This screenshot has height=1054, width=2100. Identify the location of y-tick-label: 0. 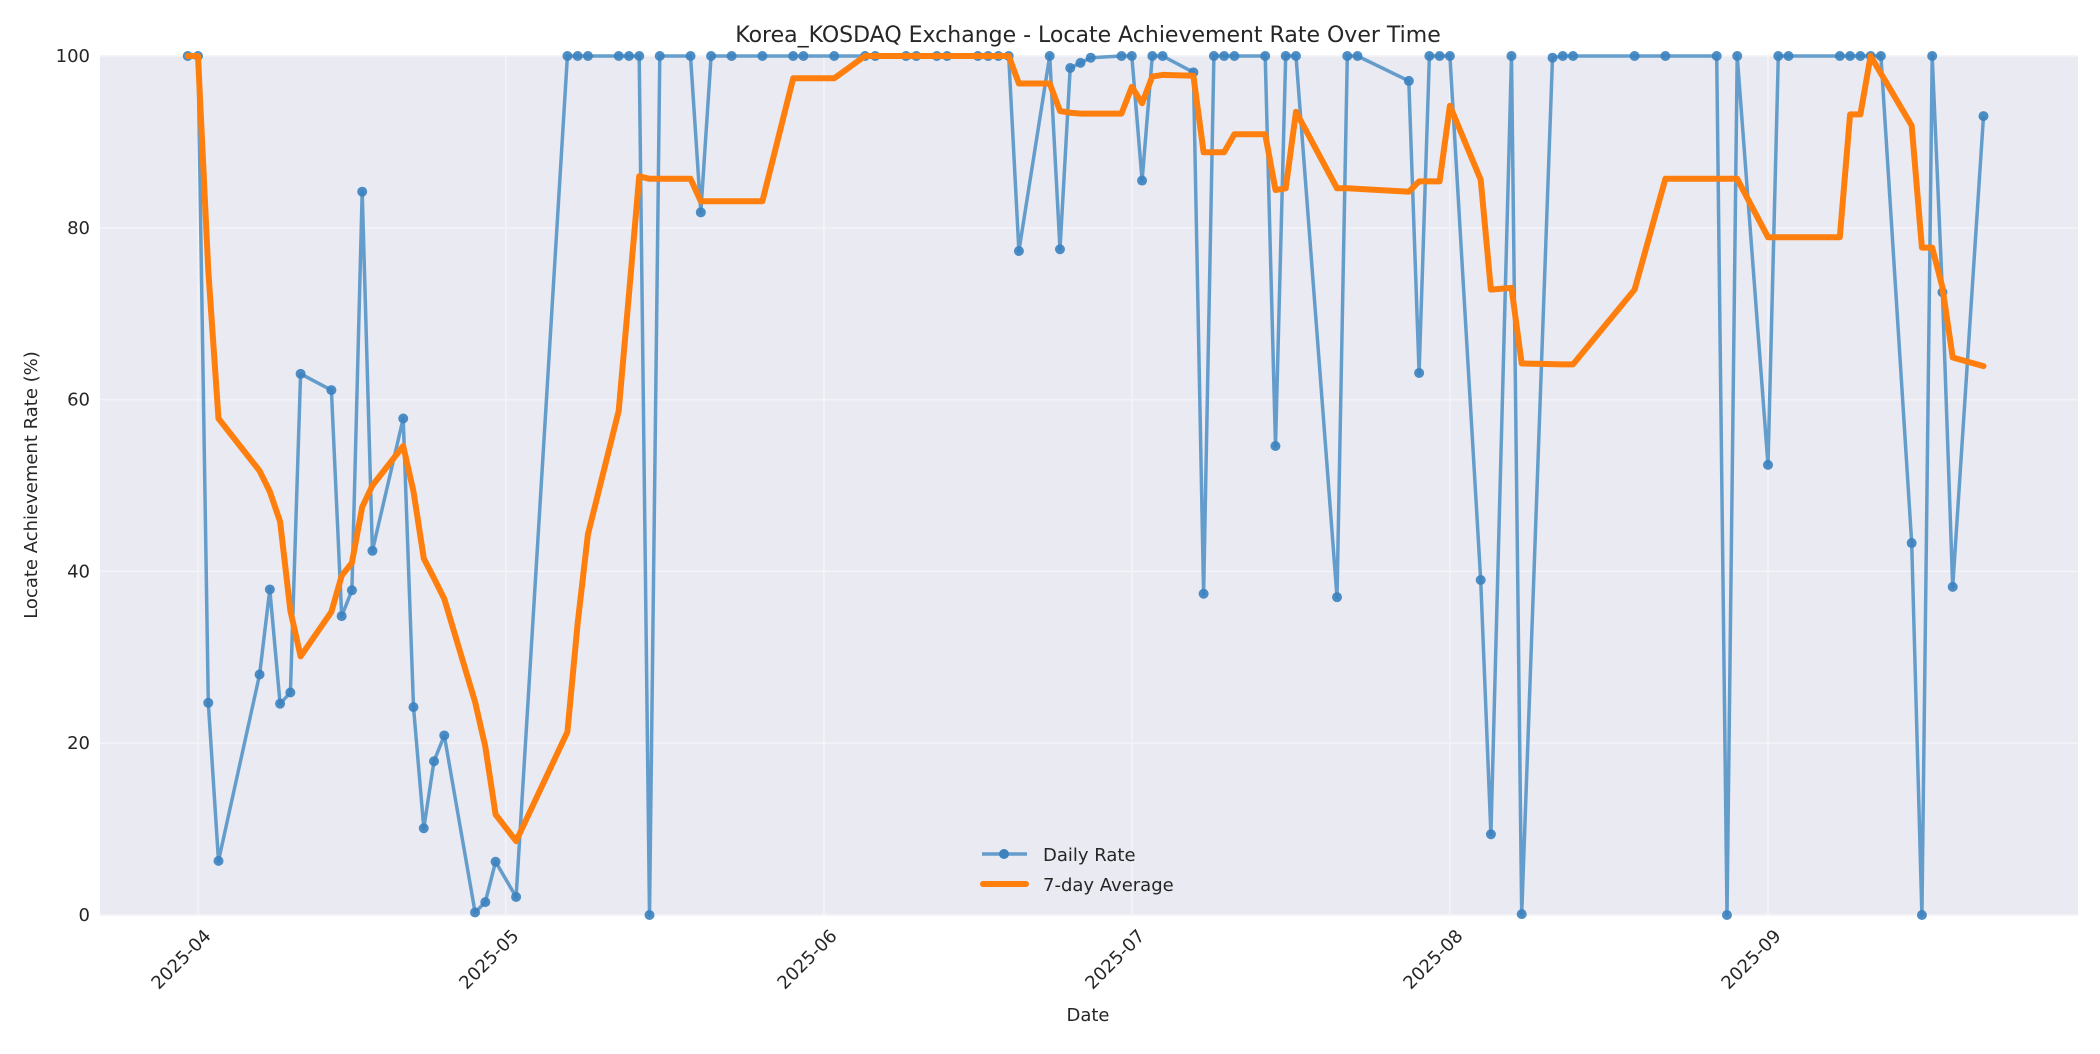
(84, 915).